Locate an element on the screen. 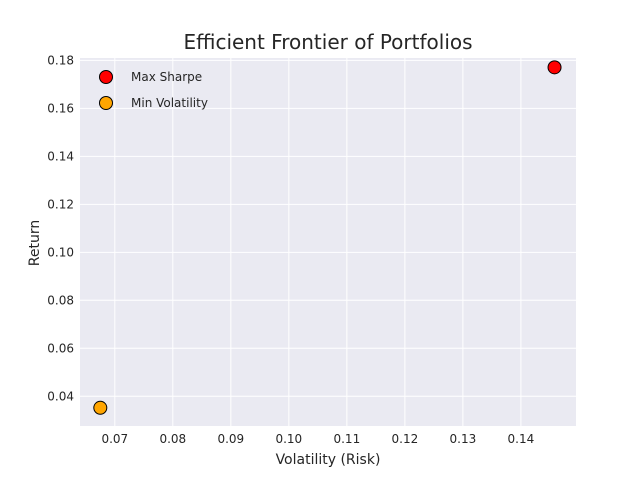  x-tick-label: 0.09 is located at coordinates (230, 439).